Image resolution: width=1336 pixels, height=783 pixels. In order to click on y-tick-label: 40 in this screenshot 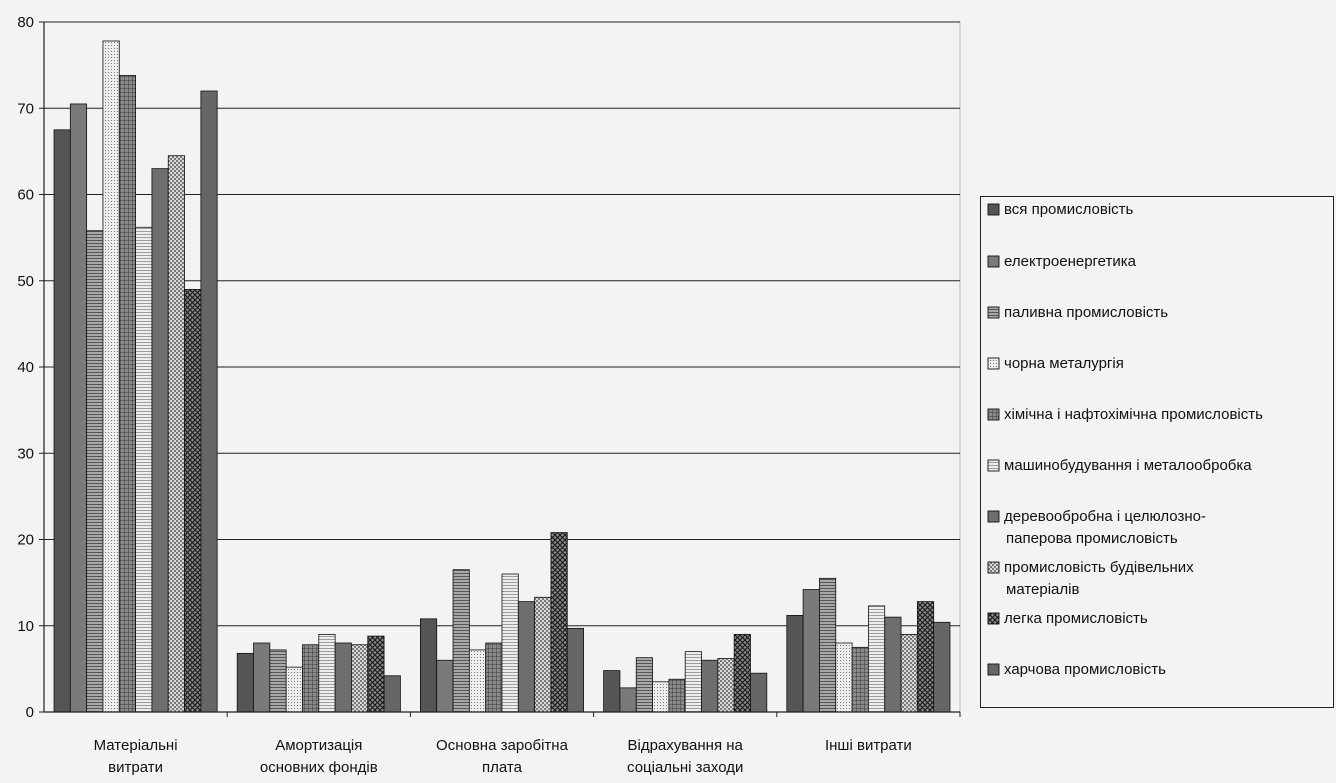, I will do `click(25, 367)`.